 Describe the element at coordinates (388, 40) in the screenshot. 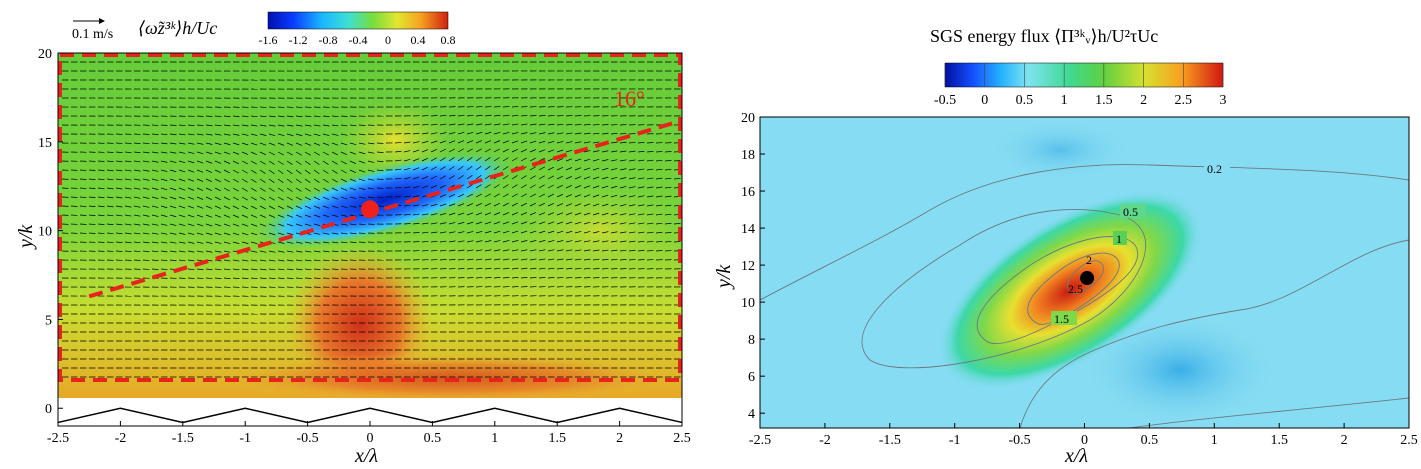

I see `colorbar-tick-label: 0` at that location.